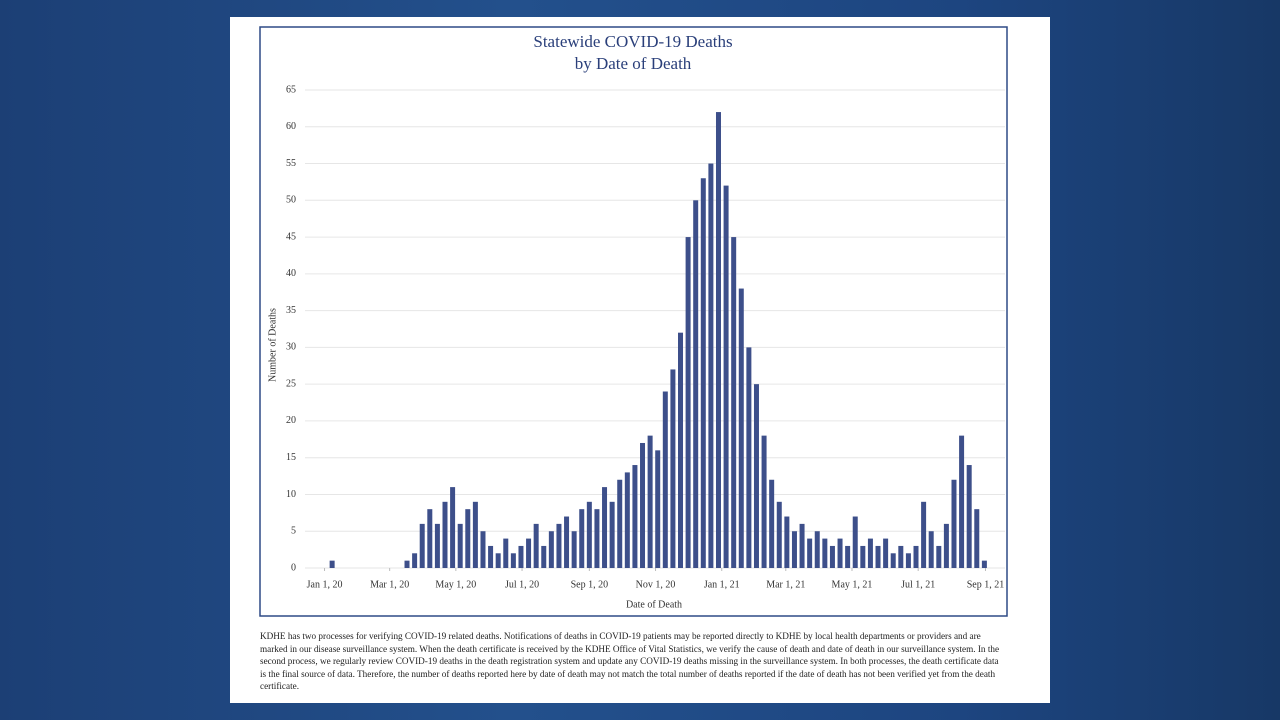 This screenshot has height=720, width=1280. I want to click on x-tick-label: Jan 1, 21, so click(722, 584).